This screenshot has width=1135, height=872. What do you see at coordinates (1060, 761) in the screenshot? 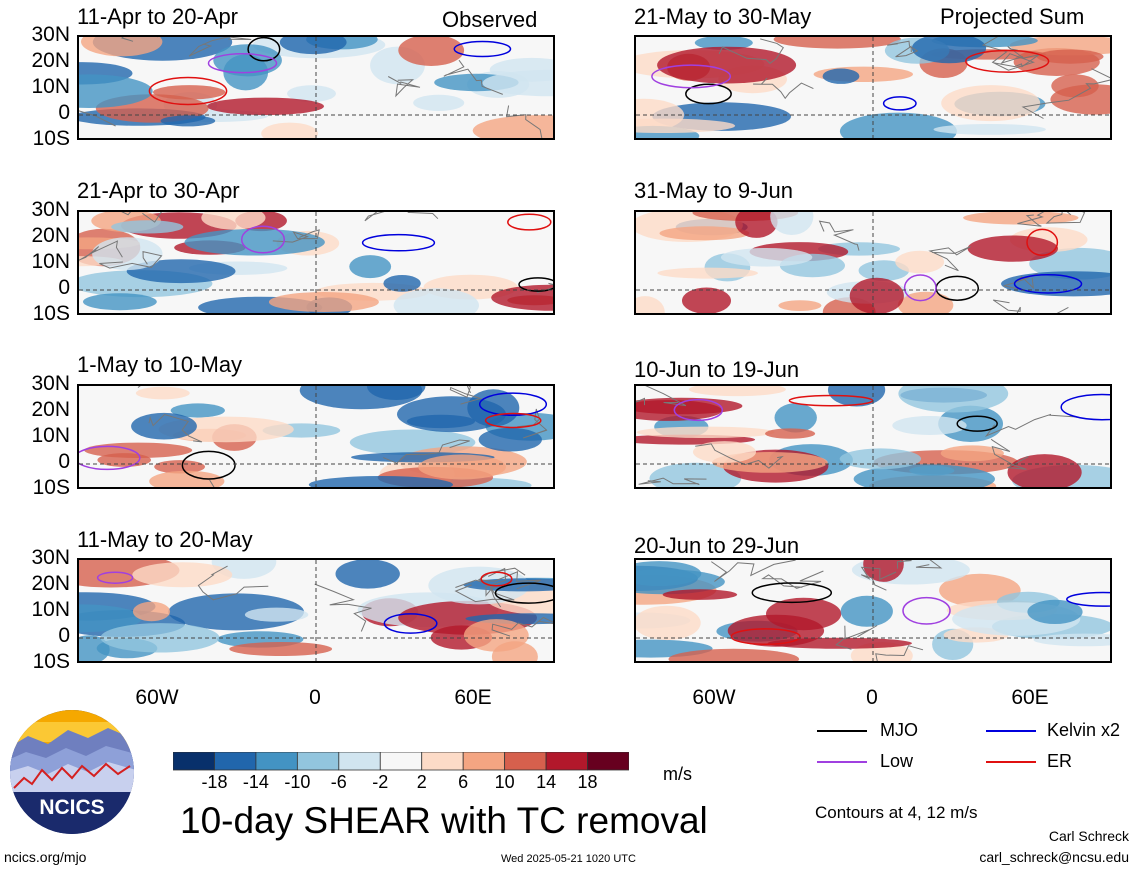
I see `legend-label-er: ER` at bounding box center [1060, 761].